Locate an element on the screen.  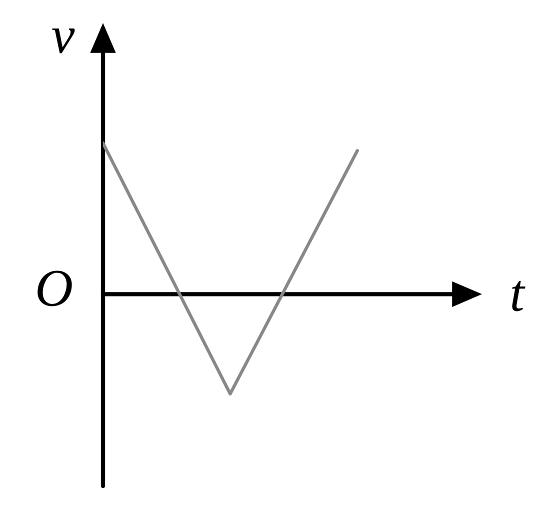
x-axis-title: t is located at coordinates (519, 296).